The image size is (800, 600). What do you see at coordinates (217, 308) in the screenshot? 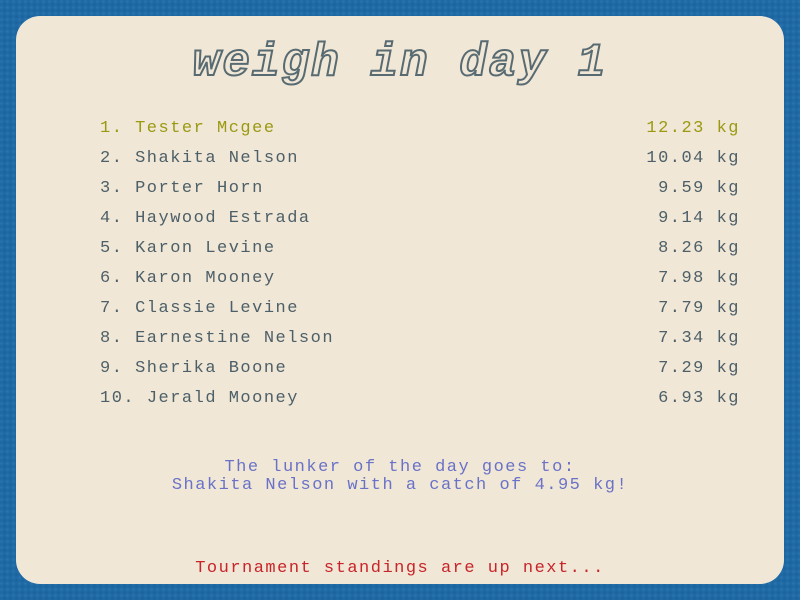
I see `angler-name: Classie Levine` at bounding box center [217, 308].